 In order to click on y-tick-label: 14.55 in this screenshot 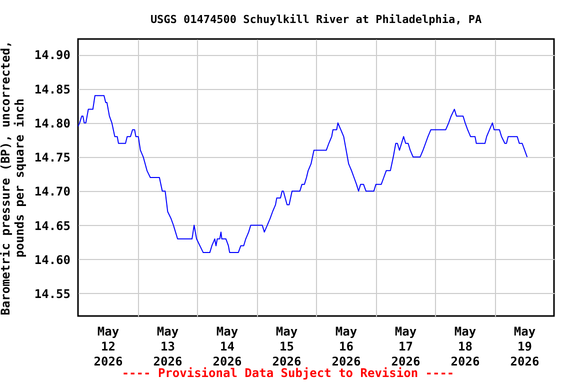, I will do `click(52, 293)`.